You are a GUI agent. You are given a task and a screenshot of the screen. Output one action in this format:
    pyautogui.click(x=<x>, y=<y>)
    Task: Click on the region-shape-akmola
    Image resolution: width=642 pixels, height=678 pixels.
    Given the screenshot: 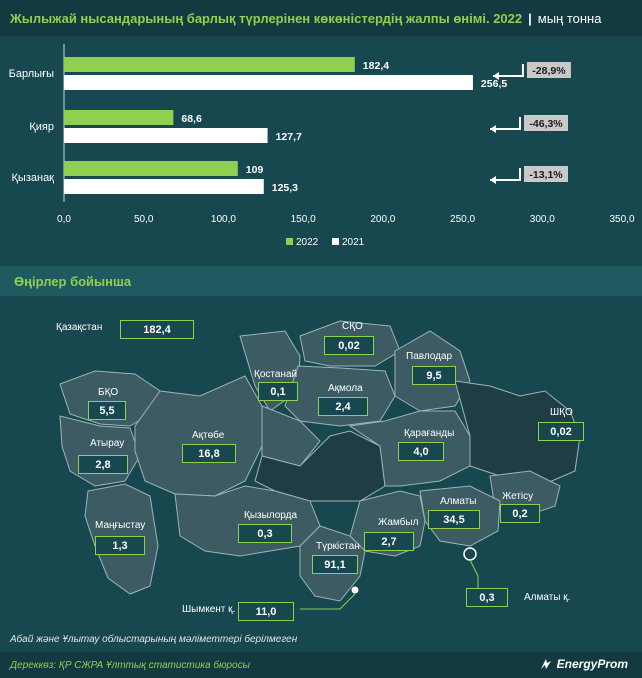 What is the action you would take?
    pyautogui.click(x=340, y=396)
    